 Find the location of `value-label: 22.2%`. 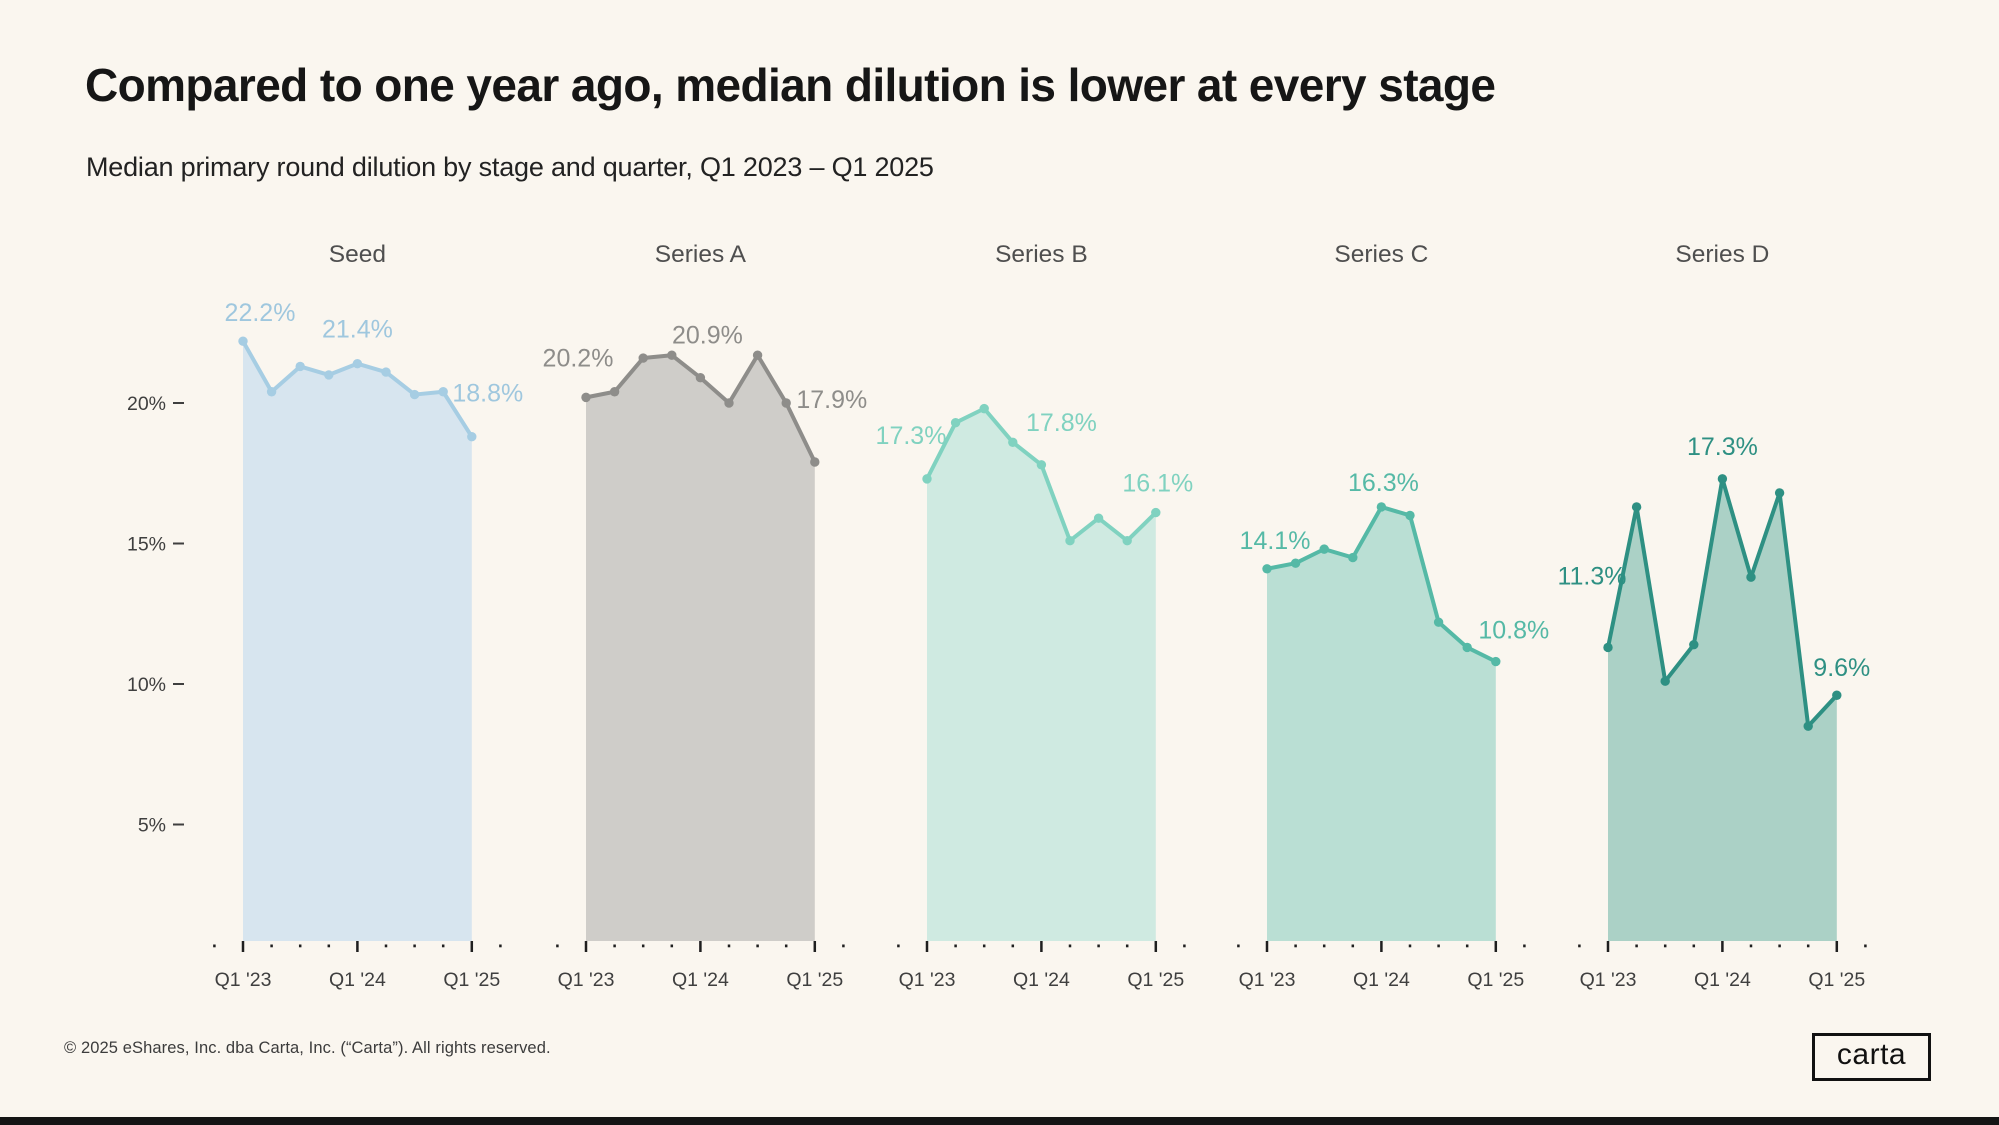

value-label: 22.2% is located at coordinates (260, 313).